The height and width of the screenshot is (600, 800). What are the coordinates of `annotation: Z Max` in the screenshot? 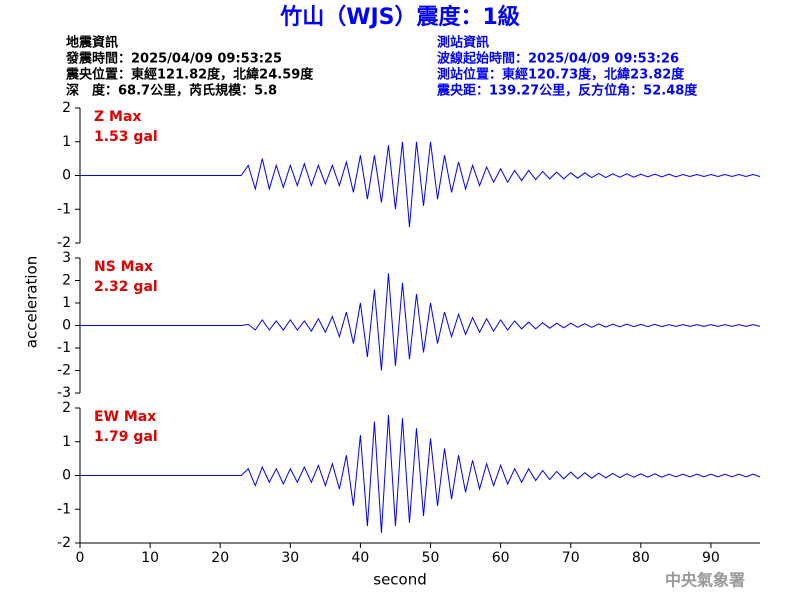 It's located at (117, 117).